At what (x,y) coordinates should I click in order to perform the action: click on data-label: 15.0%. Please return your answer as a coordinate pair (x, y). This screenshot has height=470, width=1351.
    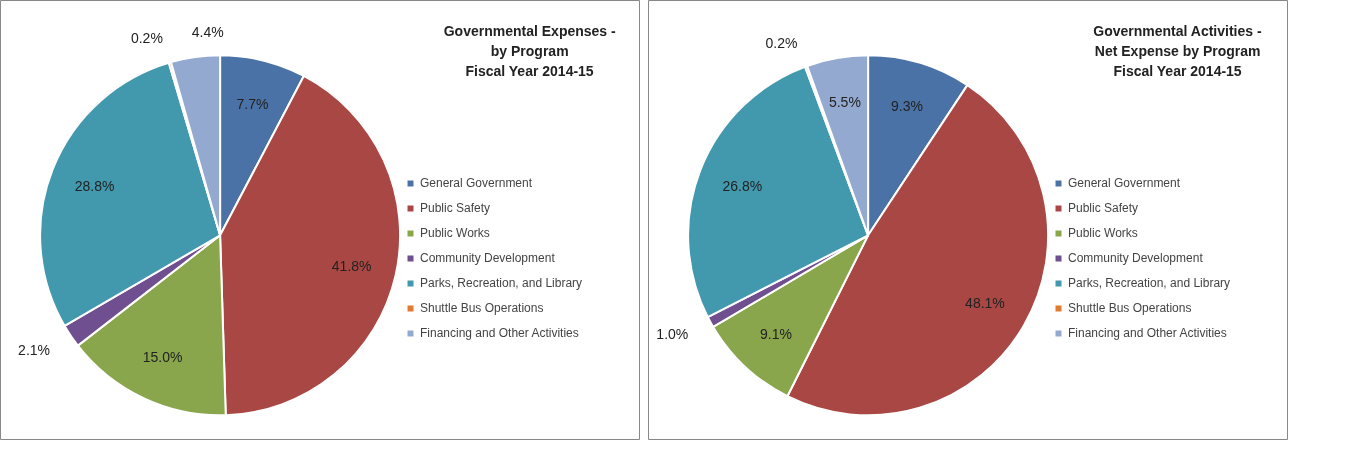
    Looking at the image, I should click on (162, 357).